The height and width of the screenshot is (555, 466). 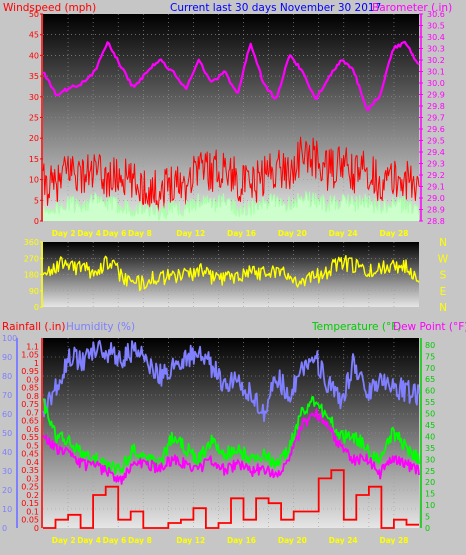 I want to click on wind-tick-label: 15, so click(x=34, y=159).